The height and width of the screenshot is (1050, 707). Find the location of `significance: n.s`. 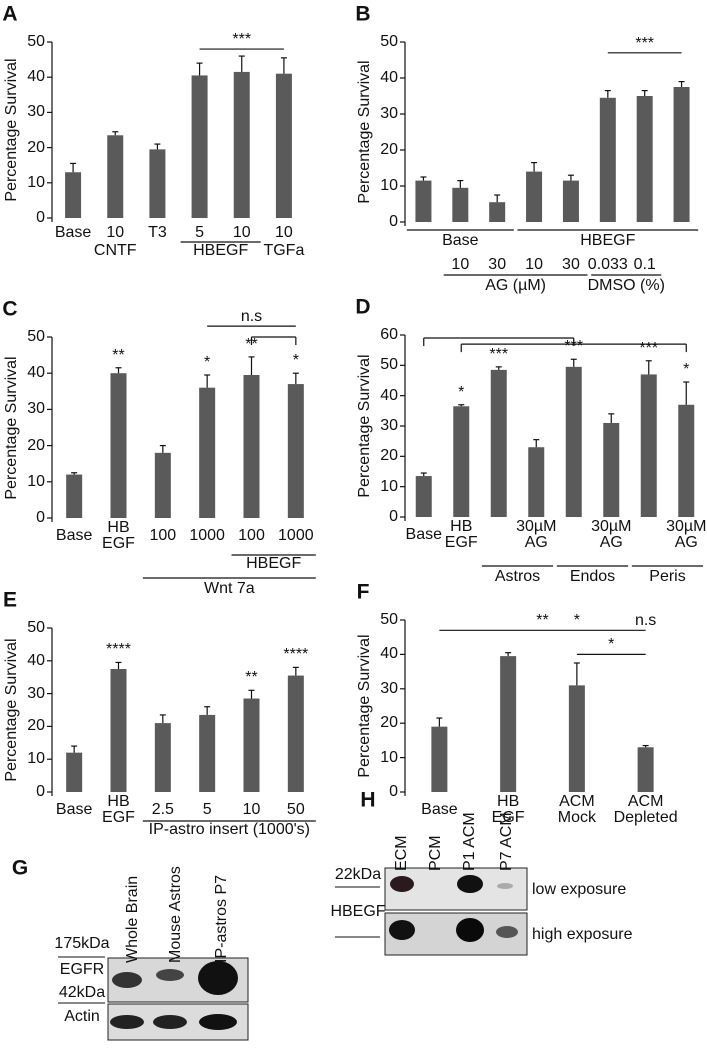

significance: n.s is located at coordinates (645, 621).